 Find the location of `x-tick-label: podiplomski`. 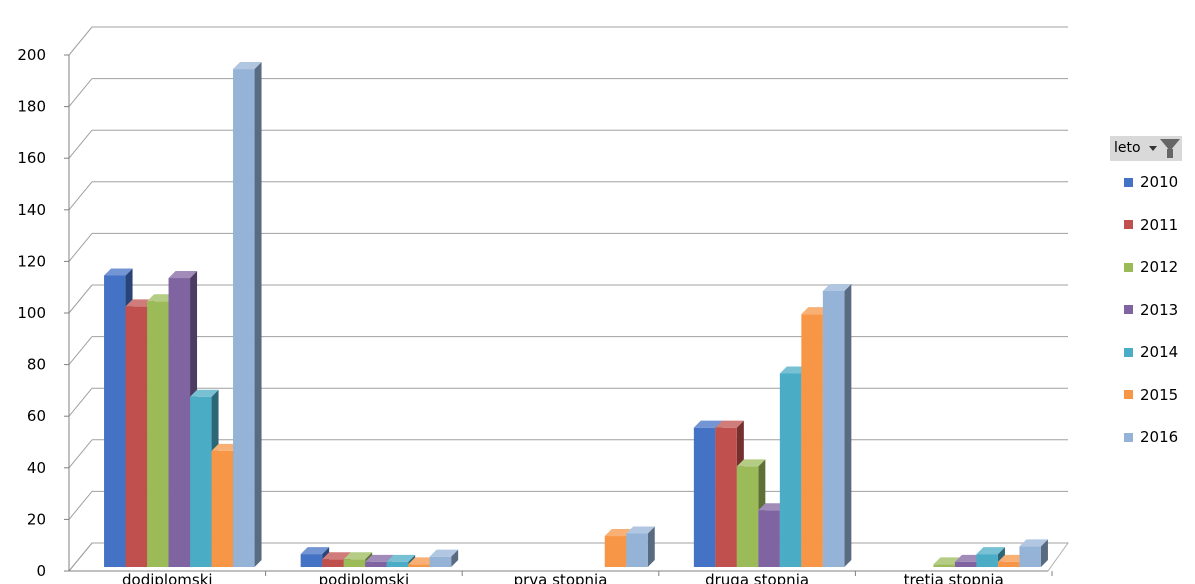

x-tick-label: podiplomski is located at coordinates (364, 577).